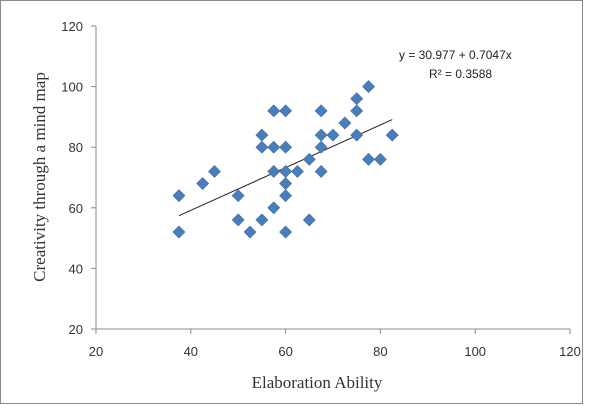 Image resolution: width=590 pixels, height=406 pixels. What do you see at coordinates (455, 55) in the screenshot?
I see `trendline-equation: y = 30.977 + 0.7047x` at bounding box center [455, 55].